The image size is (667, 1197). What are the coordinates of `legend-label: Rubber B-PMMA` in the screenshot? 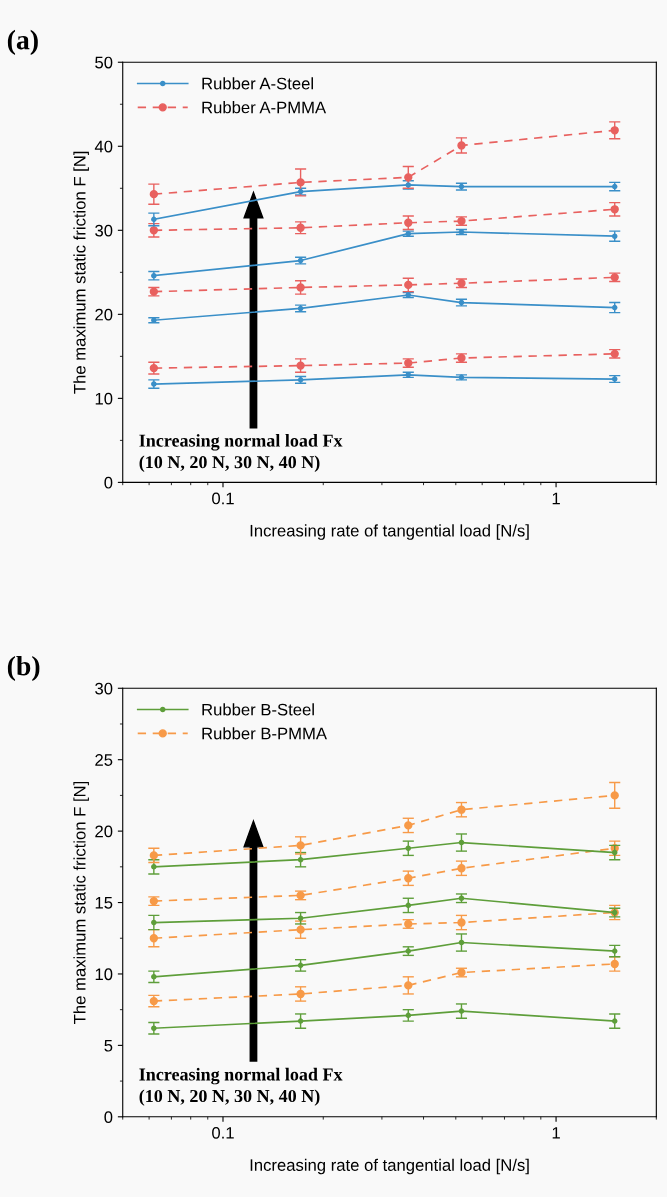 It's located at (264, 733).